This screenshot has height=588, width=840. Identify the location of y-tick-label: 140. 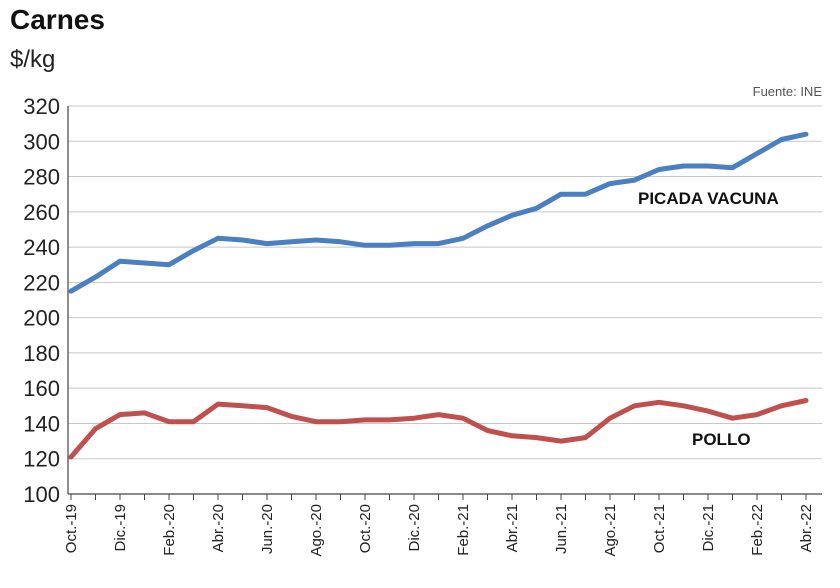
(41, 423).